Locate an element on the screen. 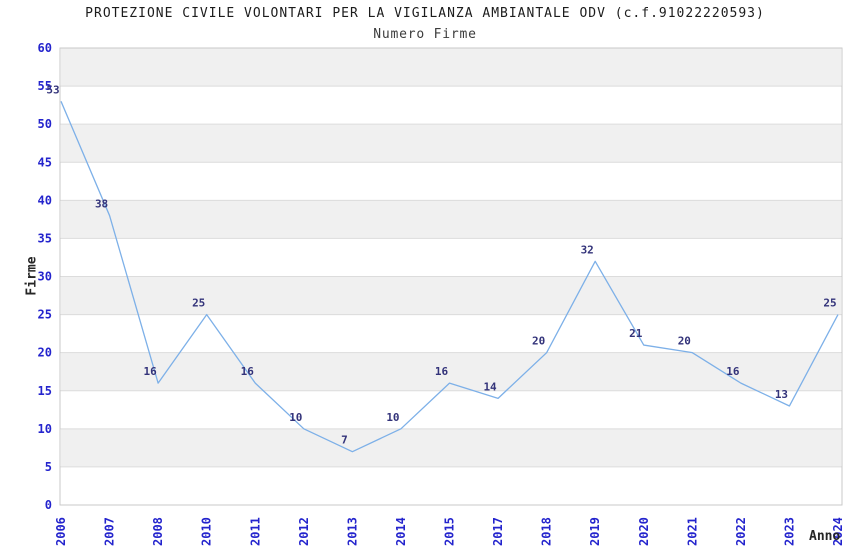 The height and width of the screenshot is (550, 850). data-point-label: 32 is located at coordinates (587, 249).